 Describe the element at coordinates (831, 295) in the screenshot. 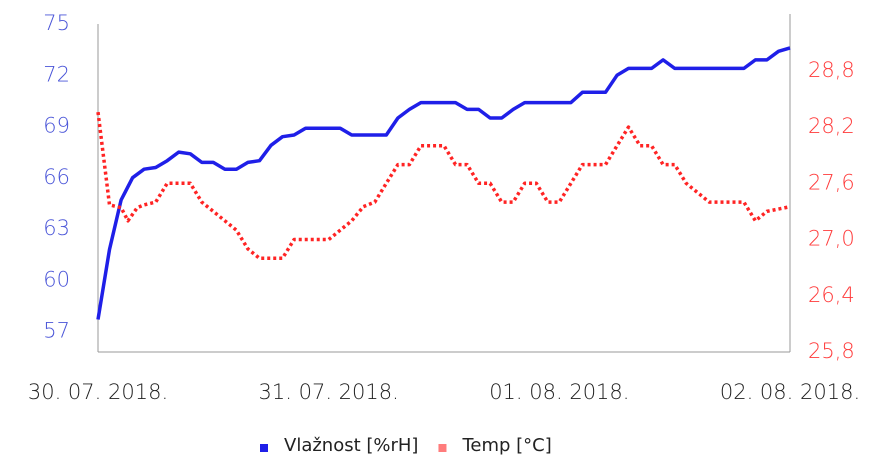

I see `y2-tick-label: 26,4` at that location.